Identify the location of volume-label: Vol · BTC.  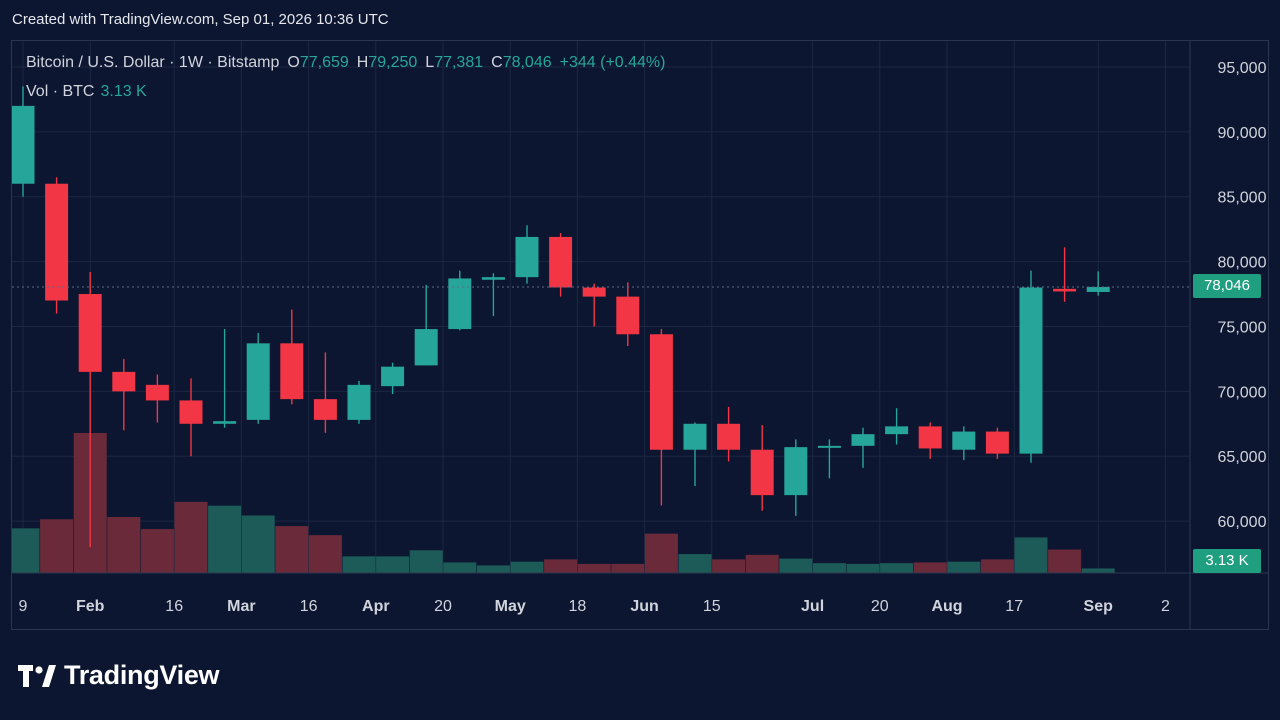
(60, 91).